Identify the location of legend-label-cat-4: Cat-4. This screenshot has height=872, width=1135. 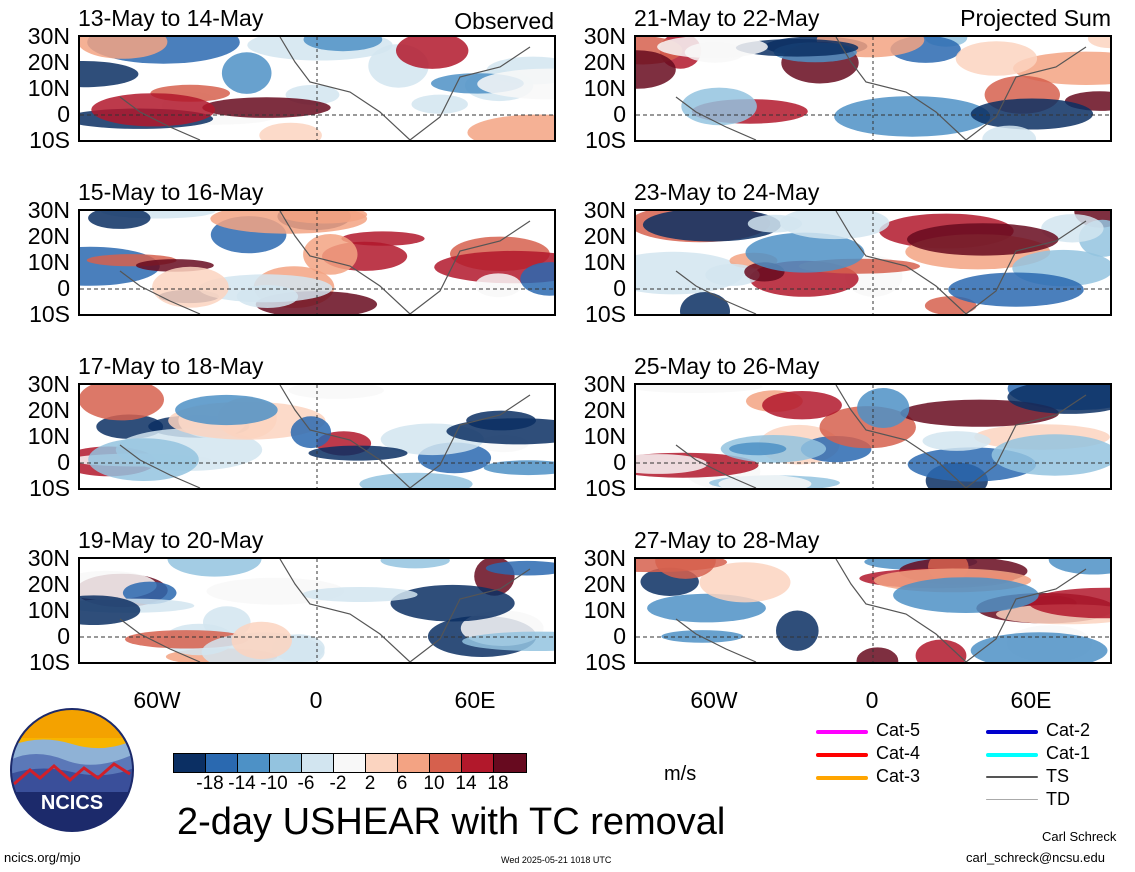
(898, 753).